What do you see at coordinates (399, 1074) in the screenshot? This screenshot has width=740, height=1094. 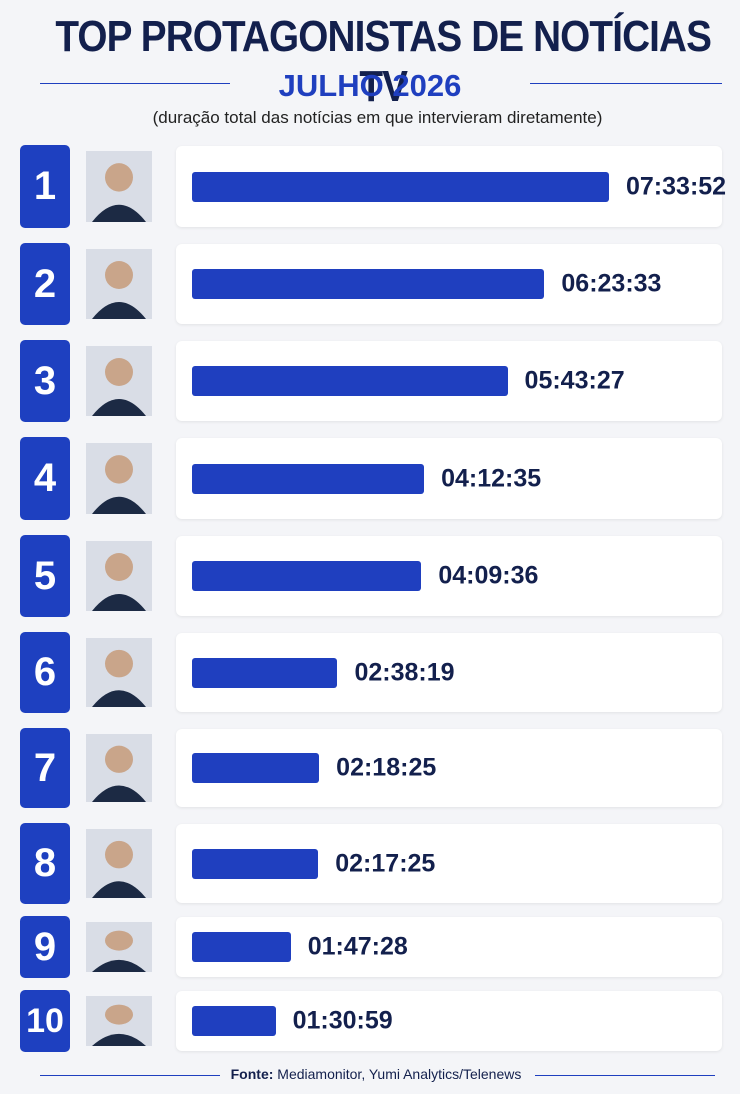 I see `source-text: Mediamonitor, Yumi Analytics/Telenews` at bounding box center [399, 1074].